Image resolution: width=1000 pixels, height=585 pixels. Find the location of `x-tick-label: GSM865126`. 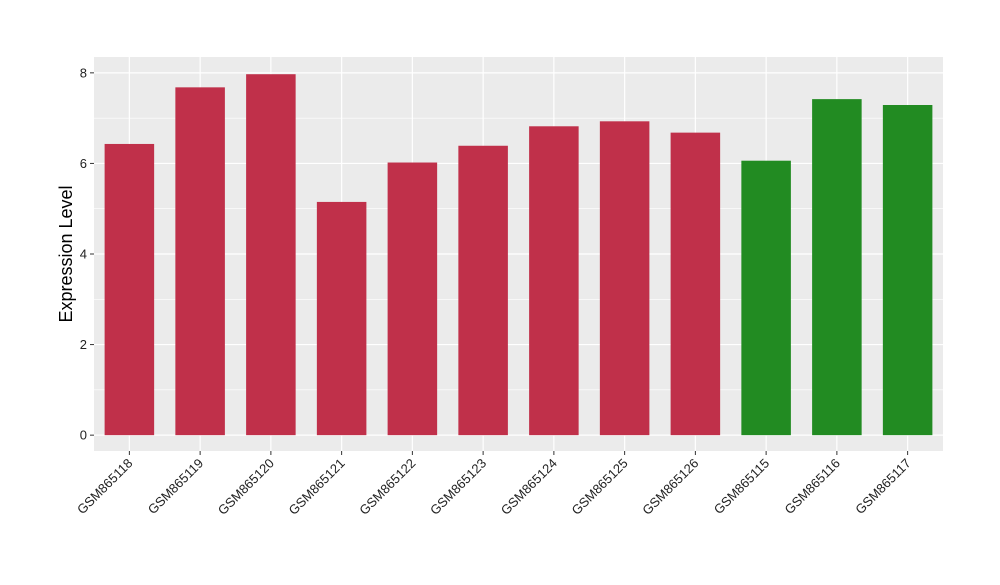

x-tick-label: GSM865126 is located at coordinates (670, 487).